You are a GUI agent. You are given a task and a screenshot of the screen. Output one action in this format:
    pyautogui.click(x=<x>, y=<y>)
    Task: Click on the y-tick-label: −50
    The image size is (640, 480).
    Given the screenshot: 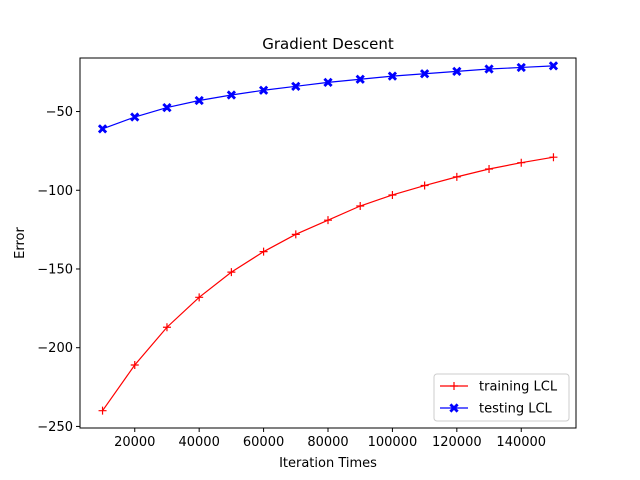 What is the action you would take?
    pyautogui.click(x=59, y=112)
    